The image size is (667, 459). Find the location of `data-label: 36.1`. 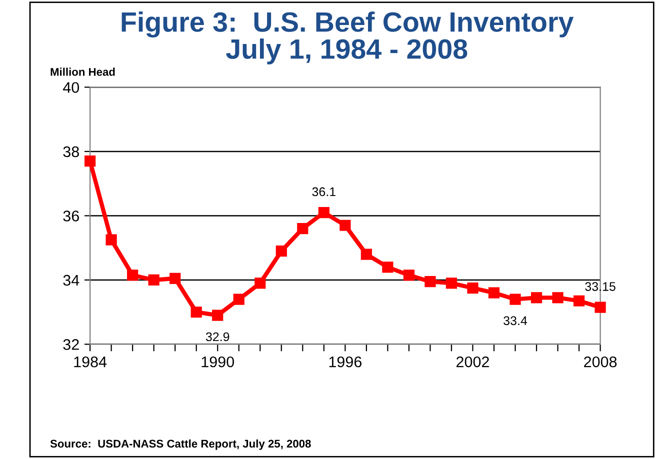

data-label: 36.1 is located at coordinates (324, 191).